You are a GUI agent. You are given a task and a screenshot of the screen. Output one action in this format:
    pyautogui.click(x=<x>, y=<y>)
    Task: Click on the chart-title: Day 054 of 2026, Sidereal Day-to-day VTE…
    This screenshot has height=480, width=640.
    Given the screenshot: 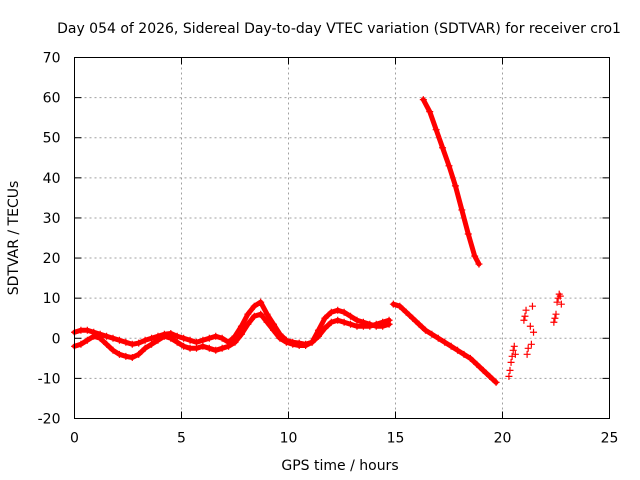 What is the action you would take?
    pyautogui.click(x=339, y=29)
    